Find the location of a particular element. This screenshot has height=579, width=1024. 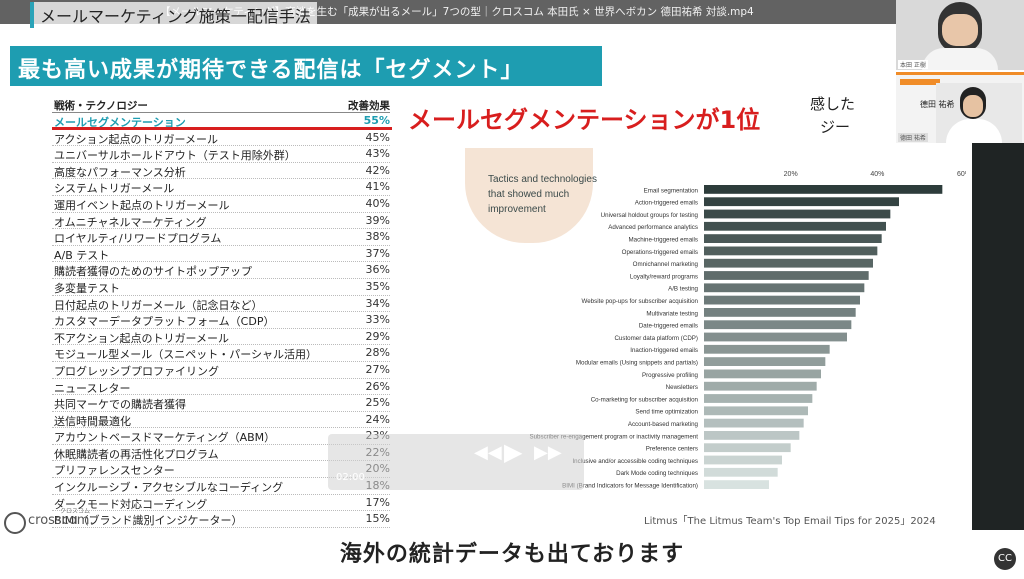

tactic-name: ダークモード対応コーディング is located at coordinates (131, 504).